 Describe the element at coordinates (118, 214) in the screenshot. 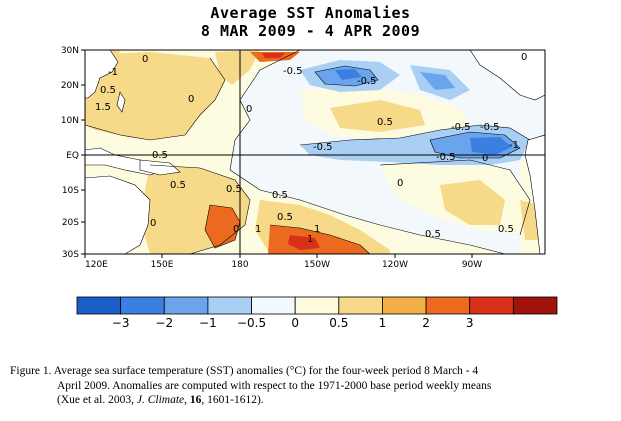

I see `land-australia` at that location.